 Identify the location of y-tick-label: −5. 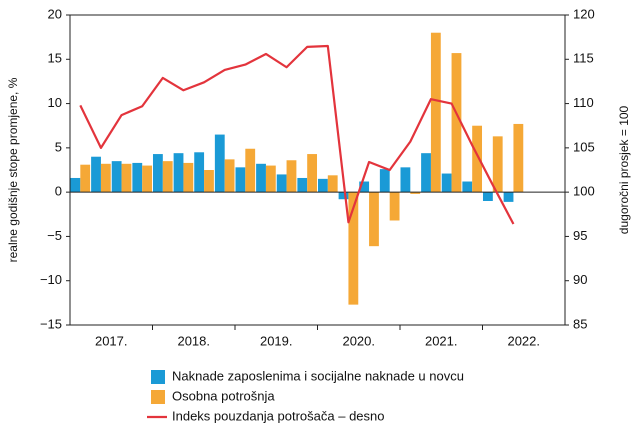
(54, 235).